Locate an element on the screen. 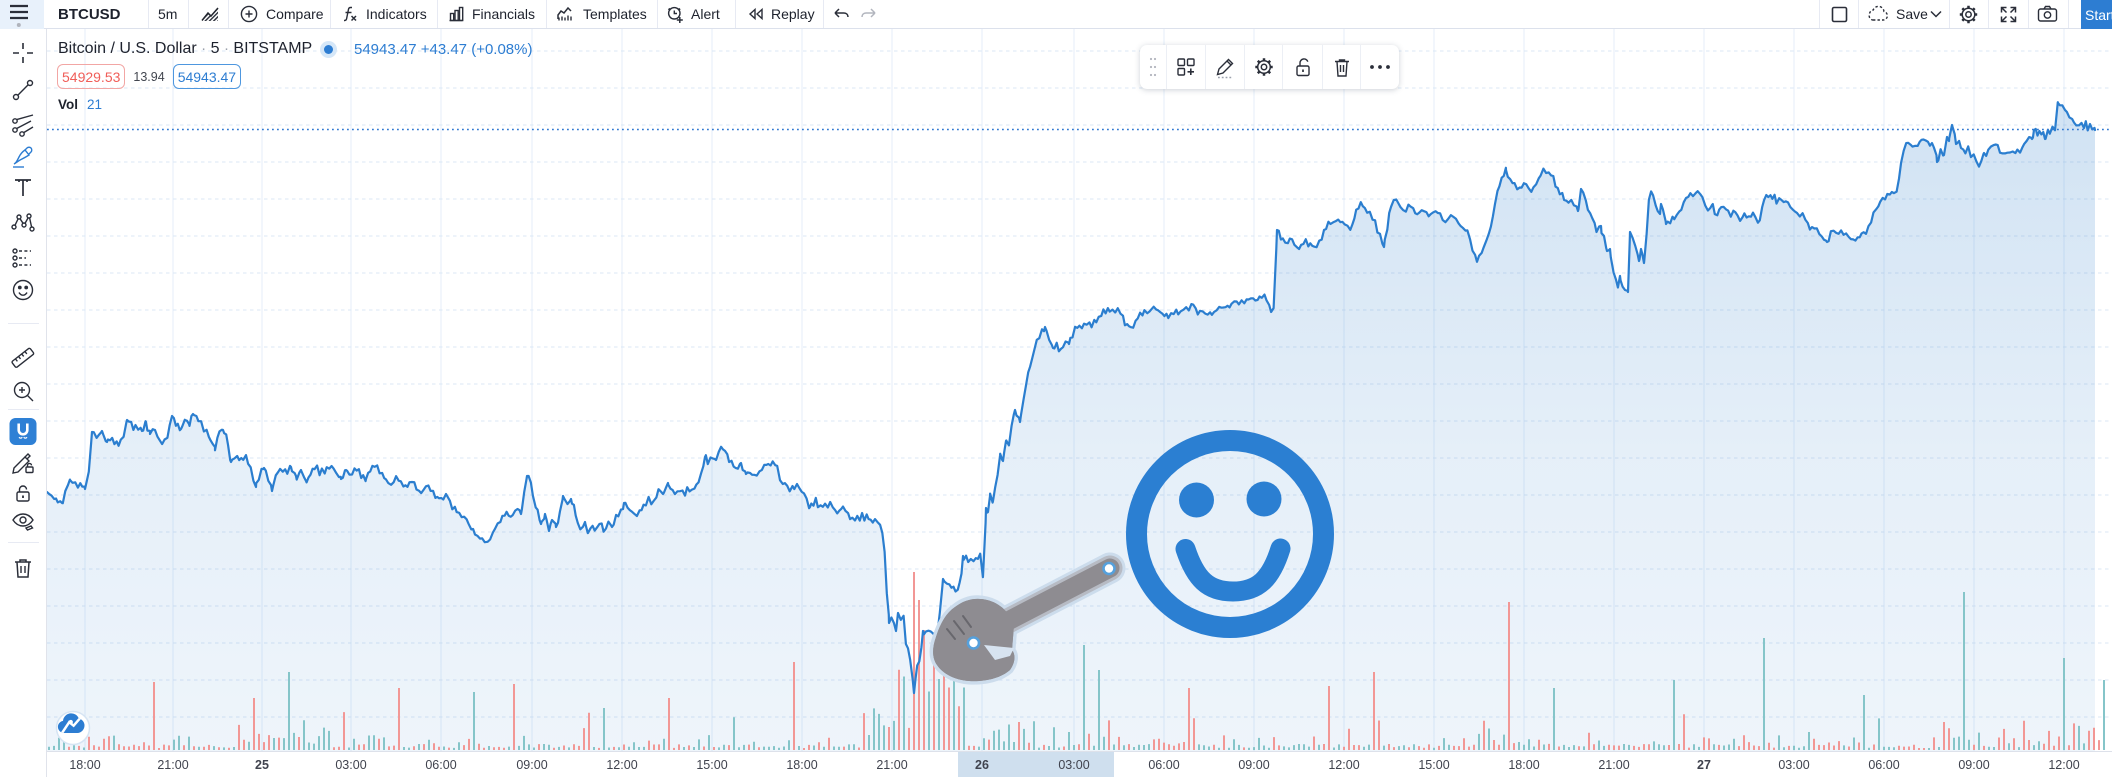  svg-text: 25 is located at coordinates (262, 765).